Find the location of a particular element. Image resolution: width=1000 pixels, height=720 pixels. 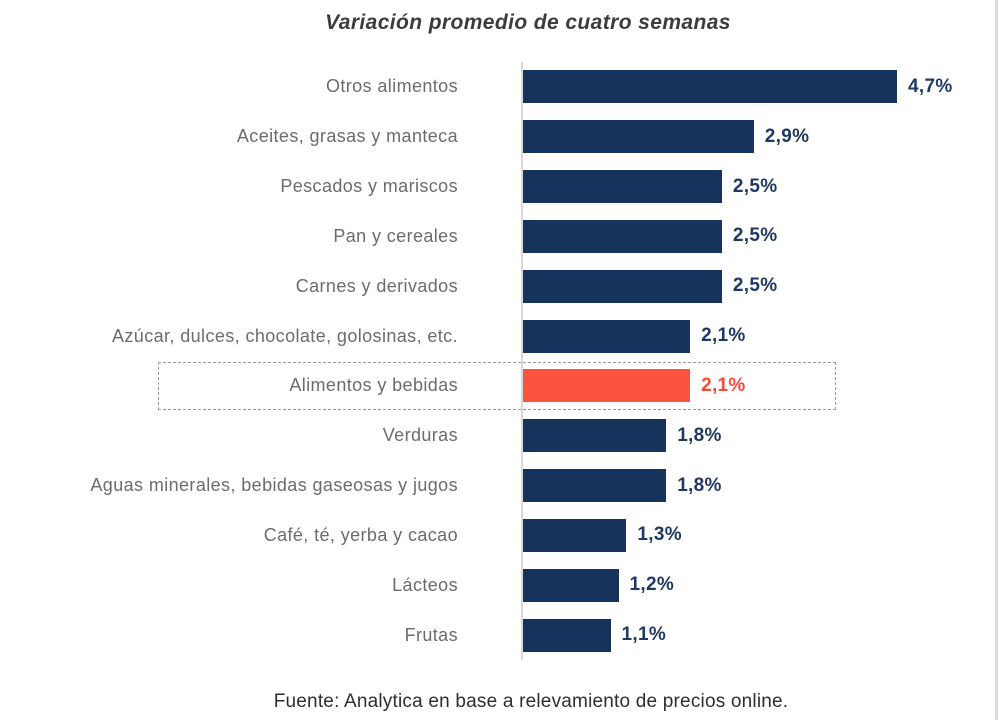

value-label: 4,7% is located at coordinates (930, 86).